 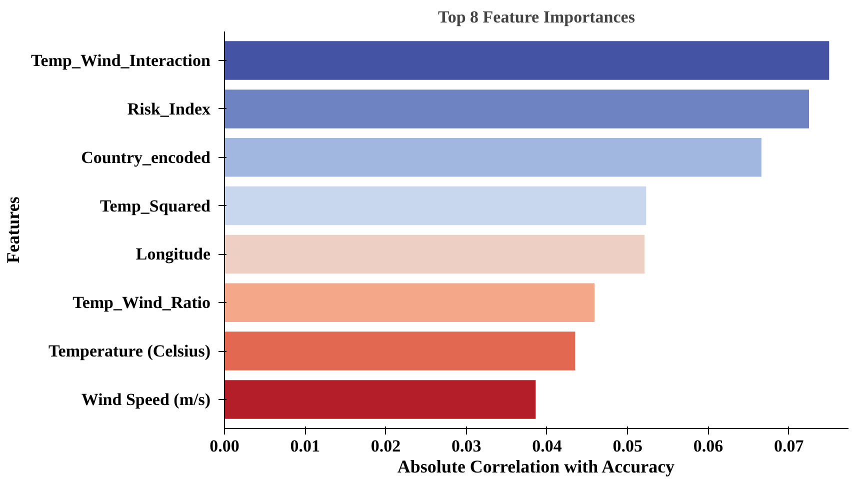 What do you see at coordinates (385, 446) in the screenshot?
I see `x-tick-label: 0.02` at bounding box center [385, 446].